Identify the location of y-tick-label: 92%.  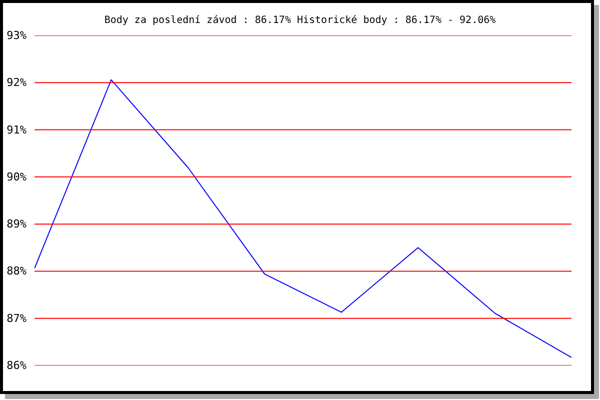
(16, 83).